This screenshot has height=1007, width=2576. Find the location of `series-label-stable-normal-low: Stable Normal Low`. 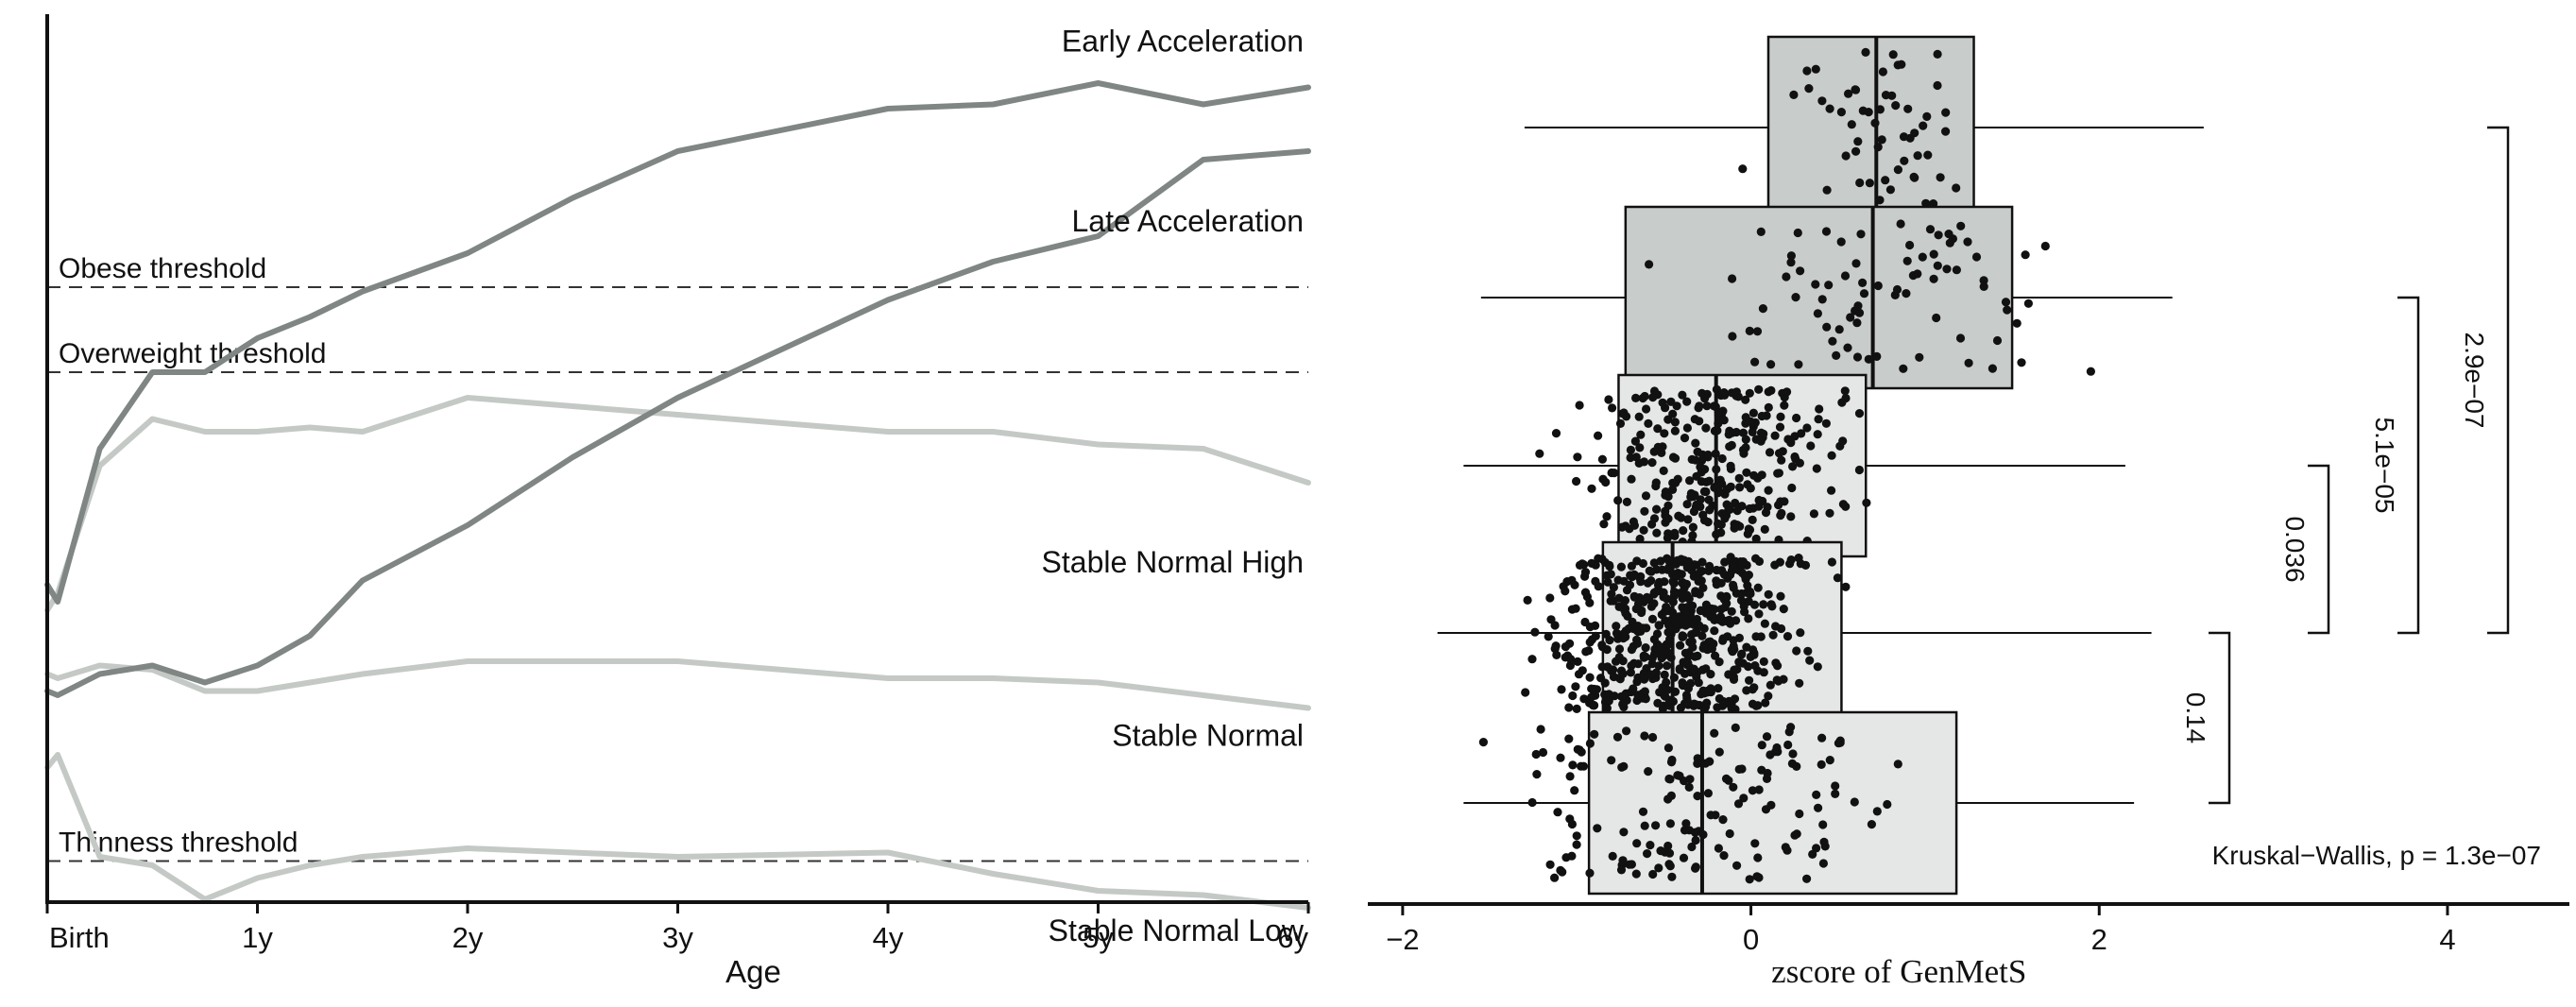

series-label-stable-normal-low: Stable Normal Low is located at coordinates (1177, 930).